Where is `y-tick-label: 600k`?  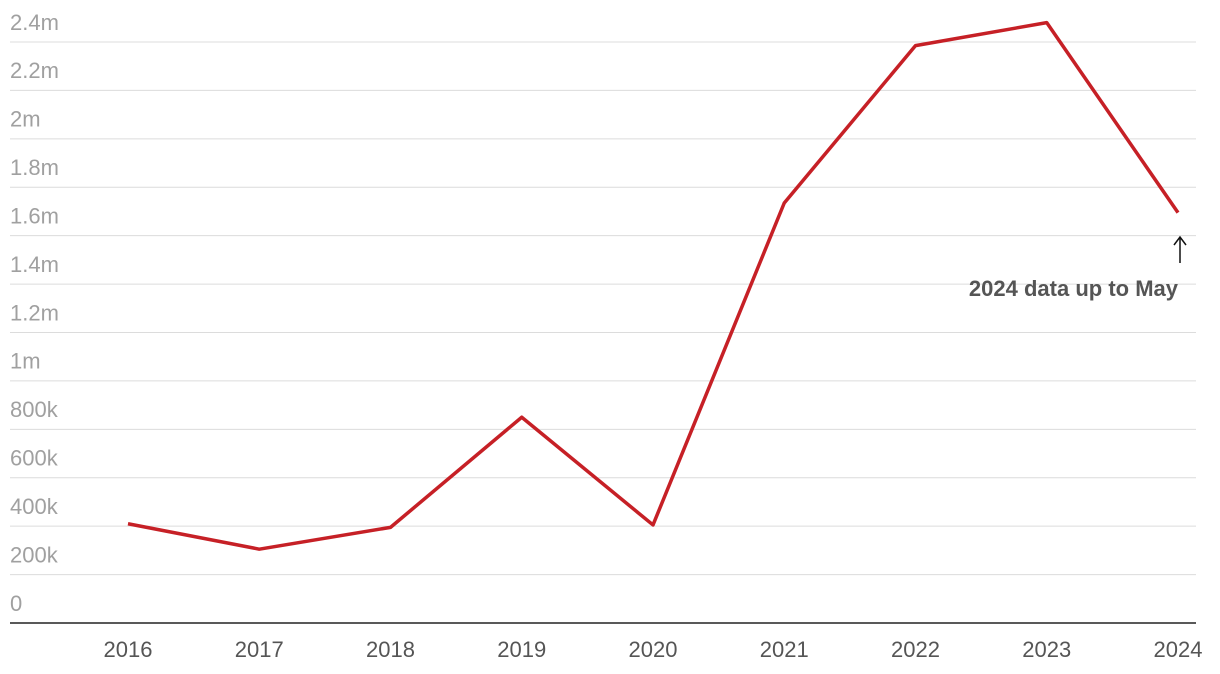
y-tick-label: 600k is located at coordinates (34, 458).